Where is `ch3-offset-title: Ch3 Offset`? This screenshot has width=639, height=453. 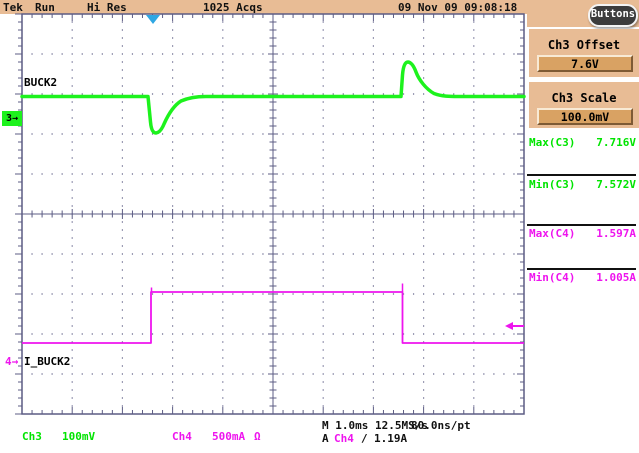
ch3-offset-title: Ch3 Offset is located at coordinates (584, 45).